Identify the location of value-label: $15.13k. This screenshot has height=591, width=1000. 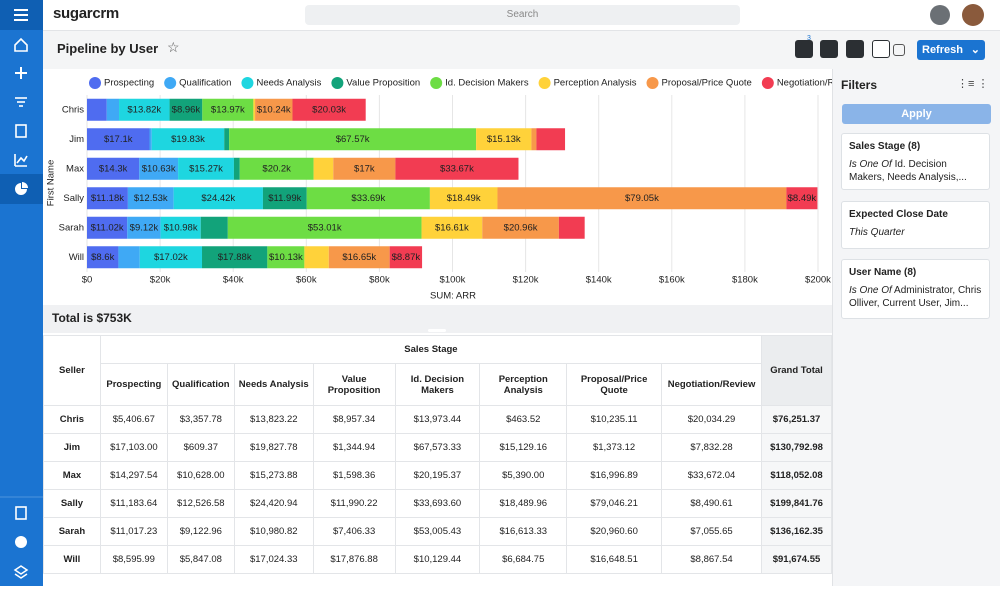
(504, 139).